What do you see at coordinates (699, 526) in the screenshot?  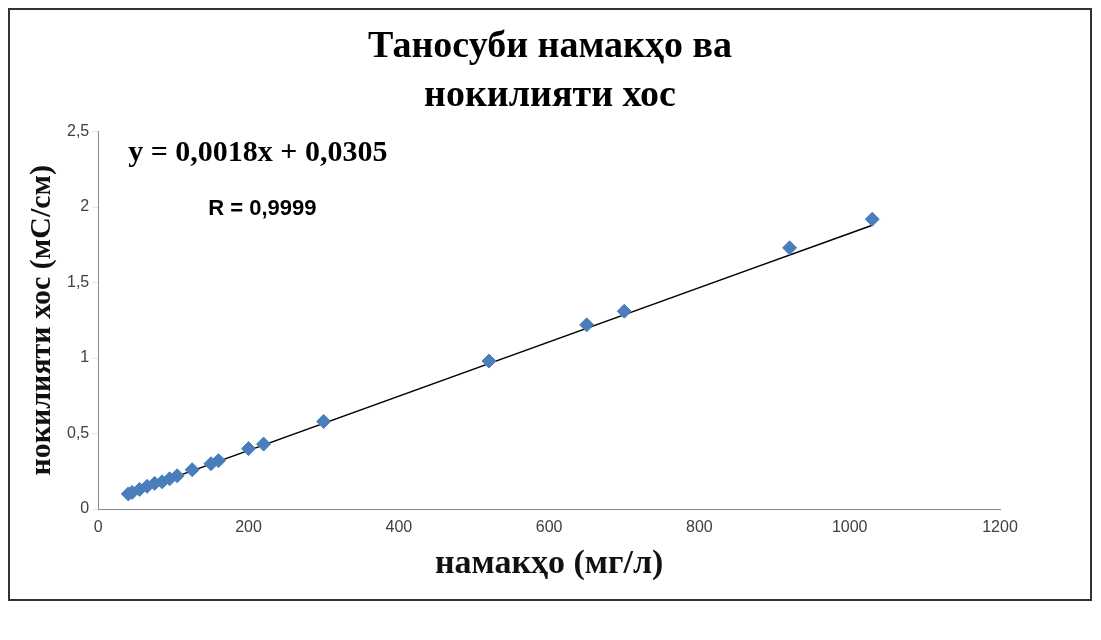 I see `x-tick-label: 800` at bounding box center [699, 526].